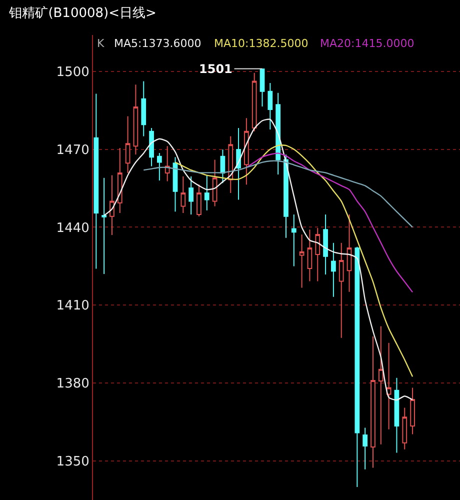 This screenshot has width=460, height=500. Describe the element at coordinates (158, 43) in the screenshot. I see `text: MA5:1373.6000` at that location.